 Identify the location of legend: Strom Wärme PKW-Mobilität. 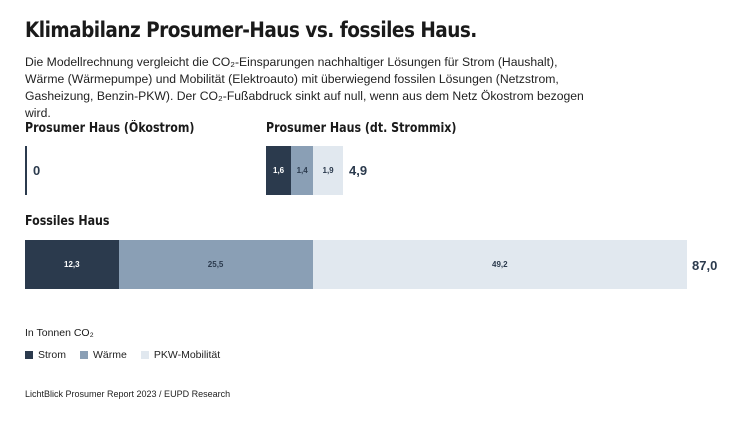
(122, 355).